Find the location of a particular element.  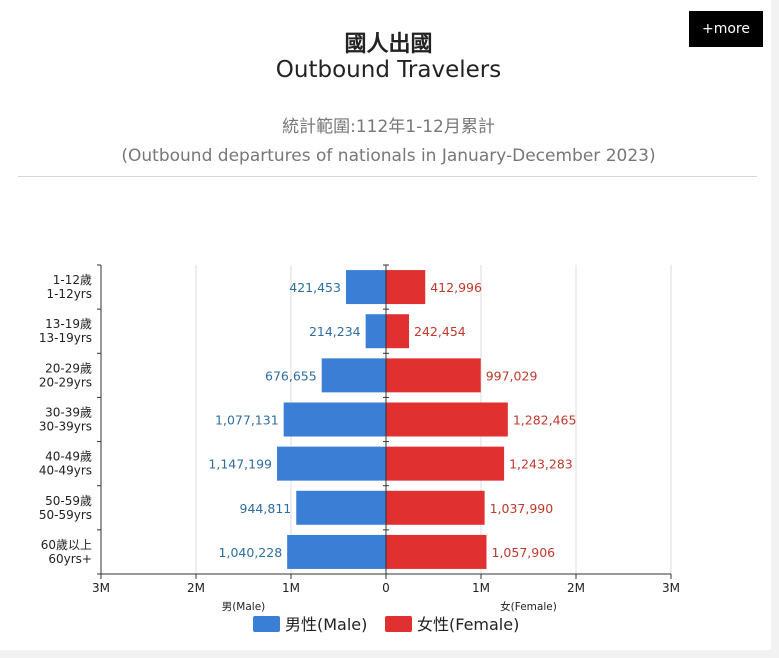

chart-subtitle-zh: 統計範圍:112年1-12月累計 is located at coordinates (388, 127).